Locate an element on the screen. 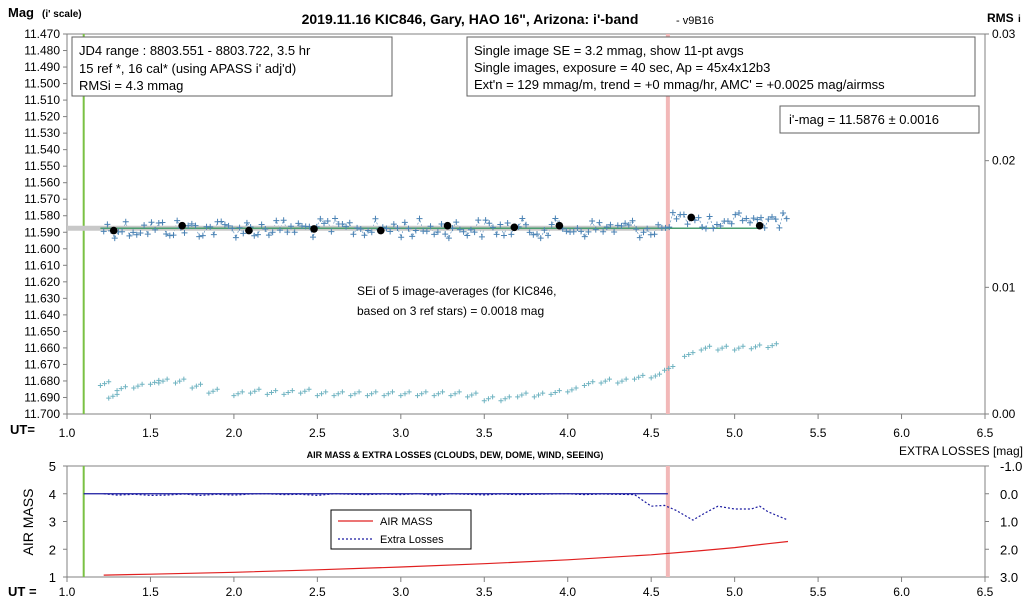 This screenshot has width=1033, height=601. extra-losses-line is located at coordinates (446, 507).